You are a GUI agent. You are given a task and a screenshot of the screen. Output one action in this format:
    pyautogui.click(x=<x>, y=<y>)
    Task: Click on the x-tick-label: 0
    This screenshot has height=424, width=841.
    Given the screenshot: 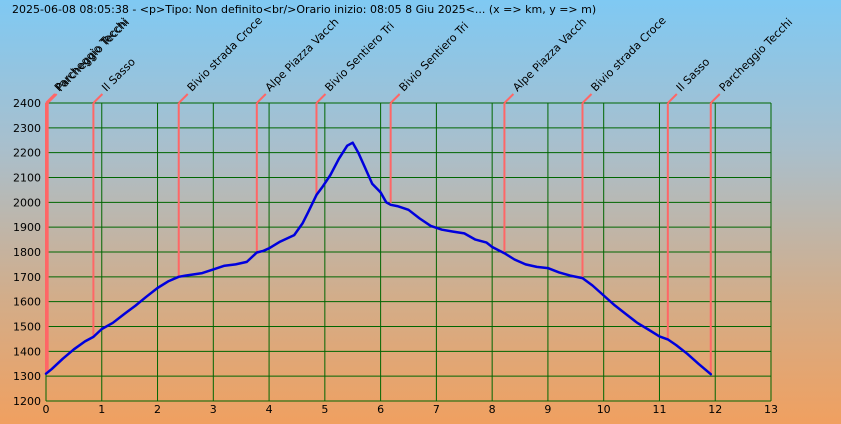 What is the action you would take?
    pyautogui.click(x=46, y=409)
    